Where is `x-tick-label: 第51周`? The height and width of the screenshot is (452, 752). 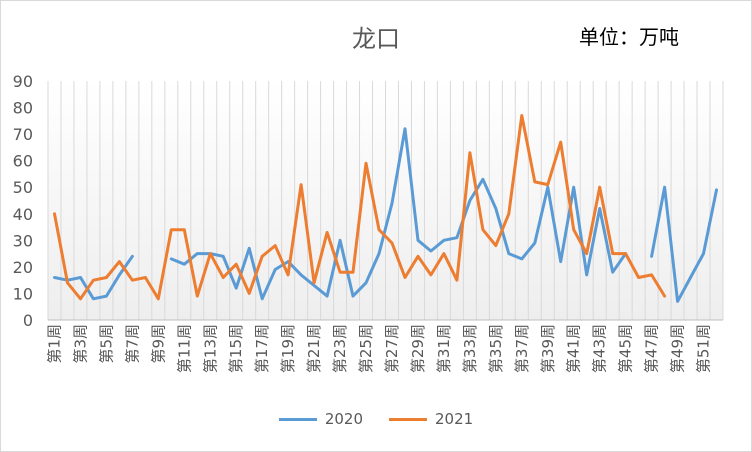
x-tick-label: 第51周 is located at coordinates (704, 348).